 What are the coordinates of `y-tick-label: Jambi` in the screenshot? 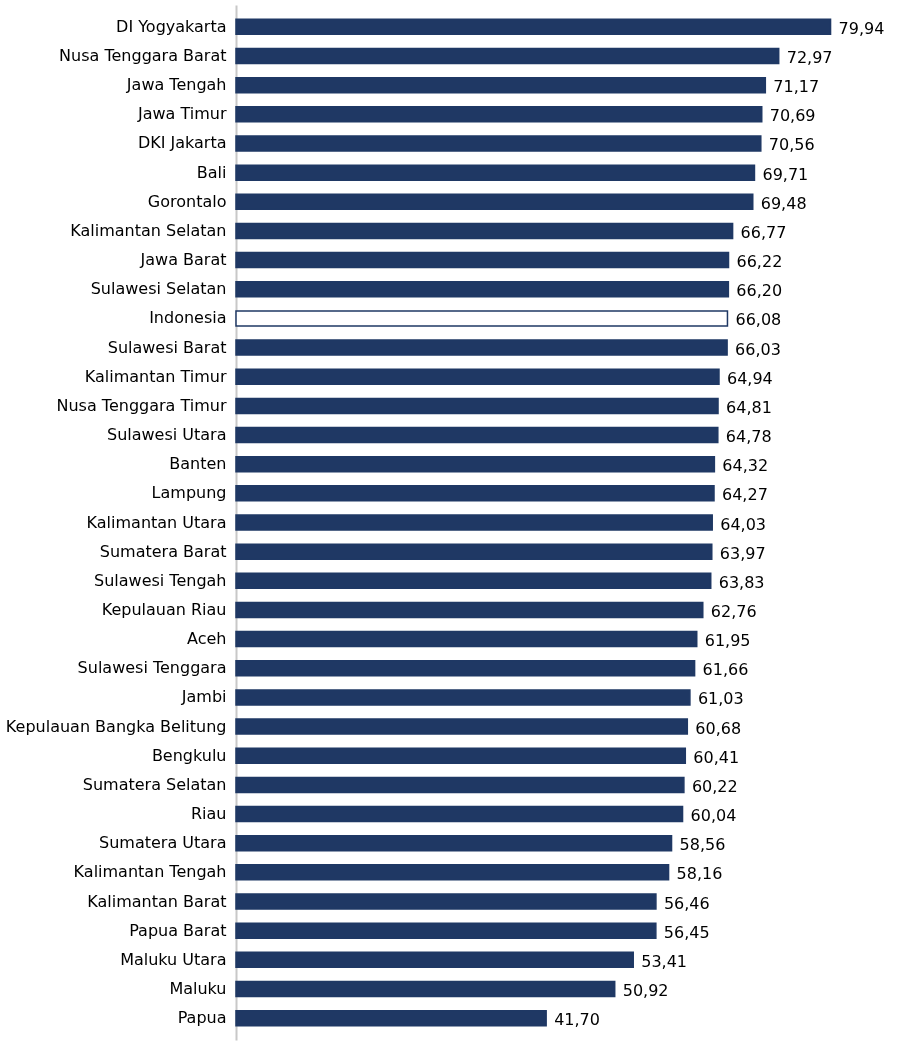 It's located at (203, 697).